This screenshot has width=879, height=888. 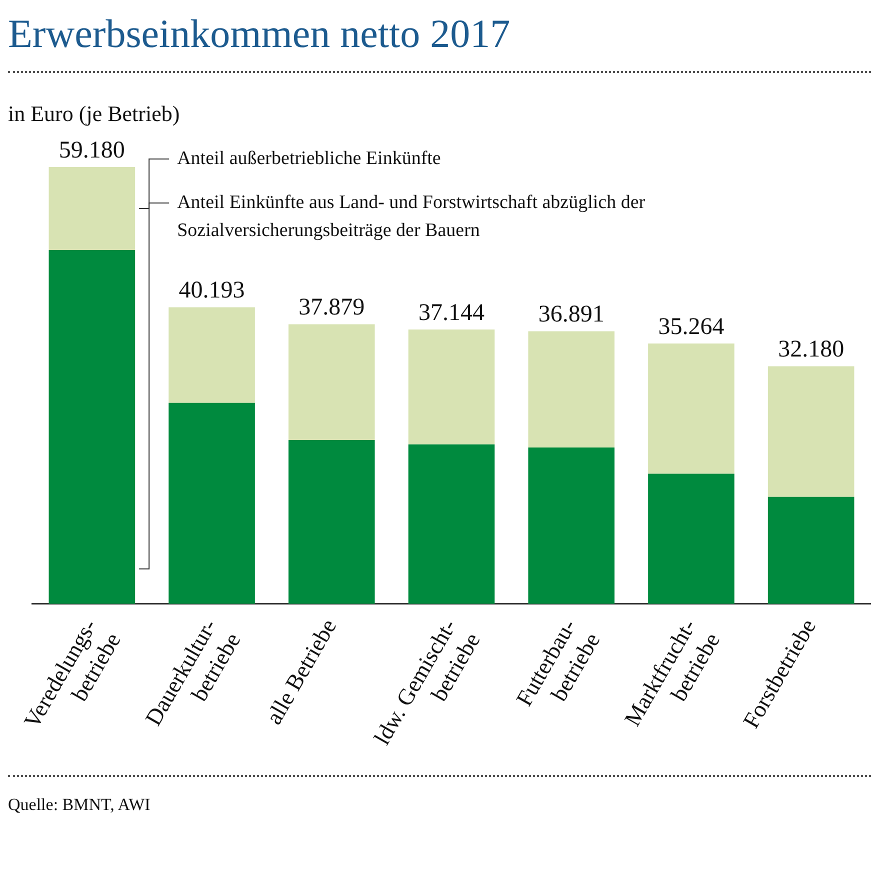 What do you see at coordinates (451, 313) in the screenshot?
I see `annotation: 37.144` at bounding box center [451, 313].